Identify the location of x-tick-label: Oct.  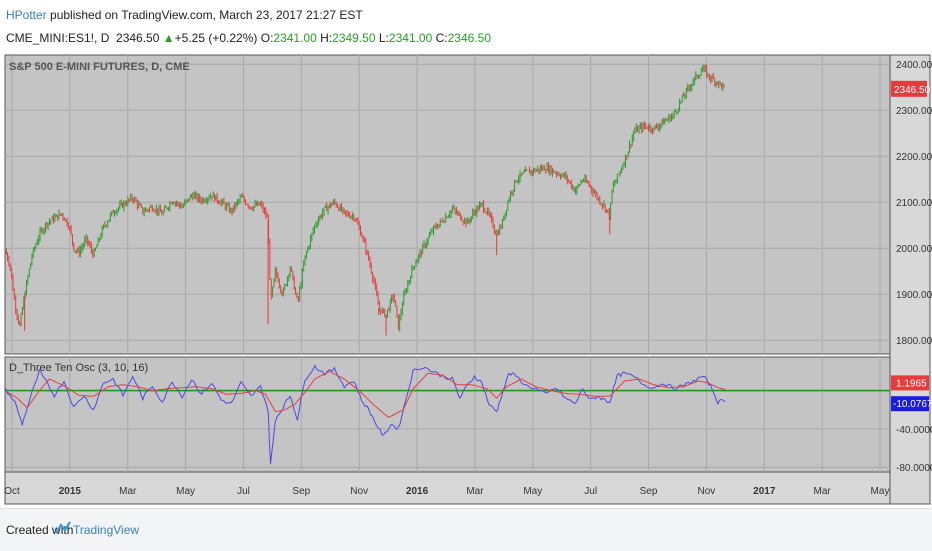
(12, 491).